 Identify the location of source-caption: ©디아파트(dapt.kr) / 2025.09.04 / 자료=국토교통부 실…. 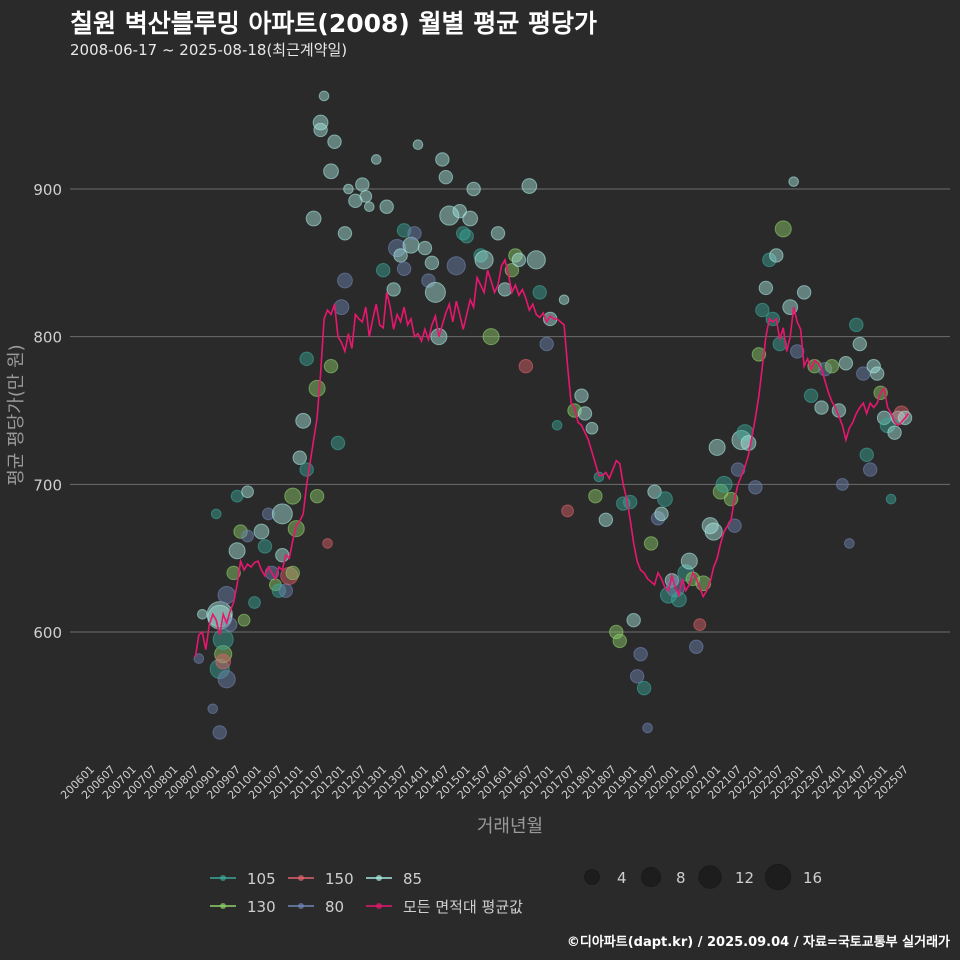
(758, 942).